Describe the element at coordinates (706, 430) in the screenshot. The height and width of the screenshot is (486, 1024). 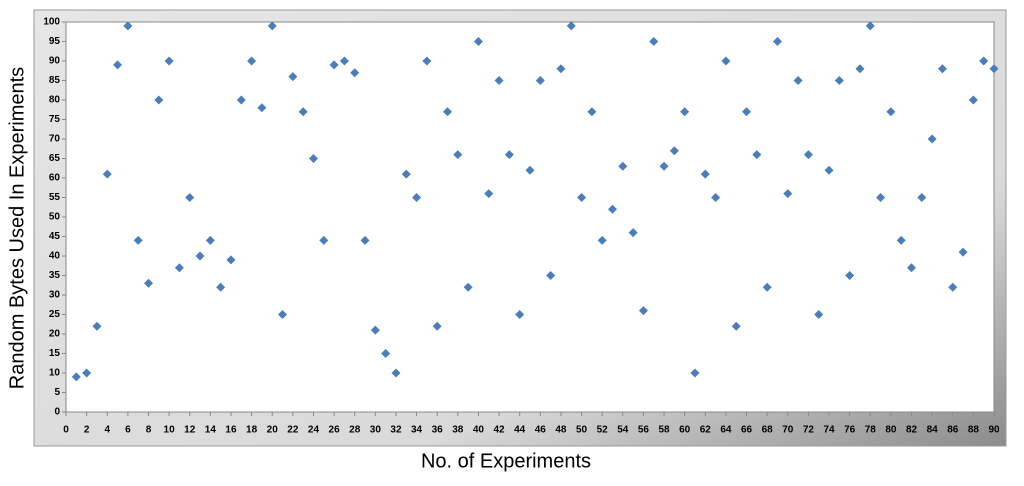
I see `x-tick-label: 62` at that location.